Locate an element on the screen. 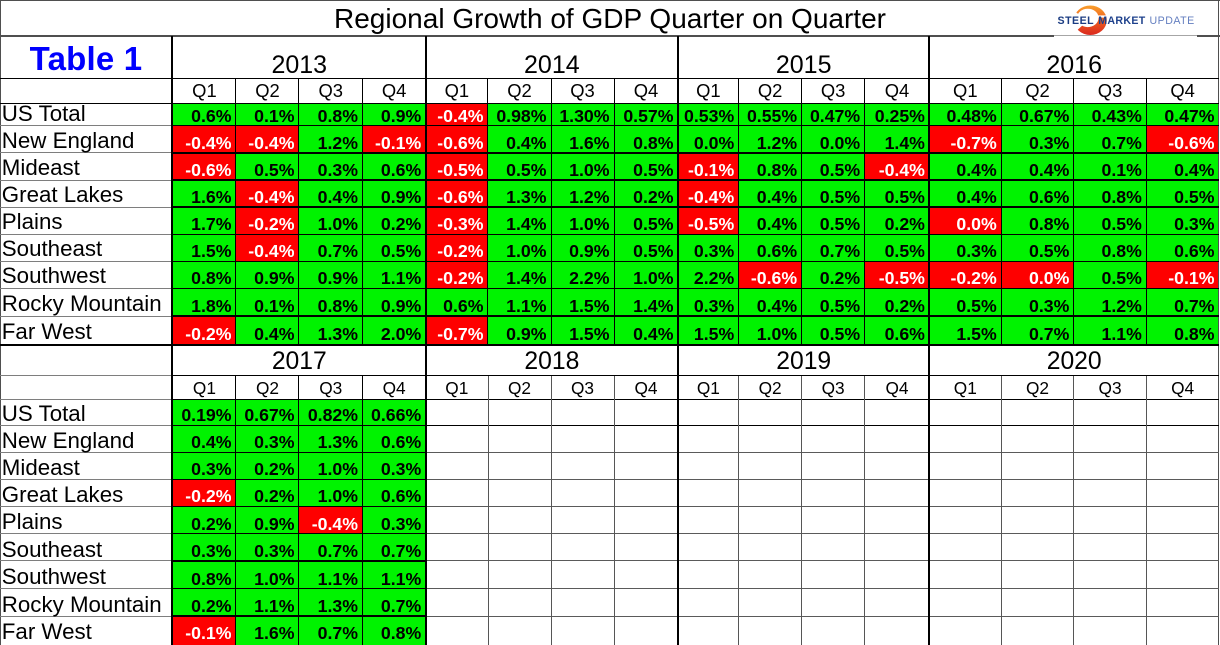 The height and width of the screenshot is (645, 1220). svg-text: UPDATE is located at coordinates (1172, 21).